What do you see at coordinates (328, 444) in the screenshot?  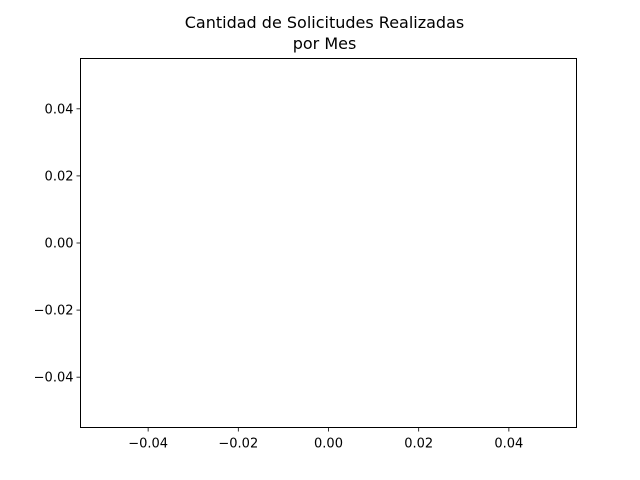 I see `x-tick-label: 0.00` at bounding box center [328, 444].